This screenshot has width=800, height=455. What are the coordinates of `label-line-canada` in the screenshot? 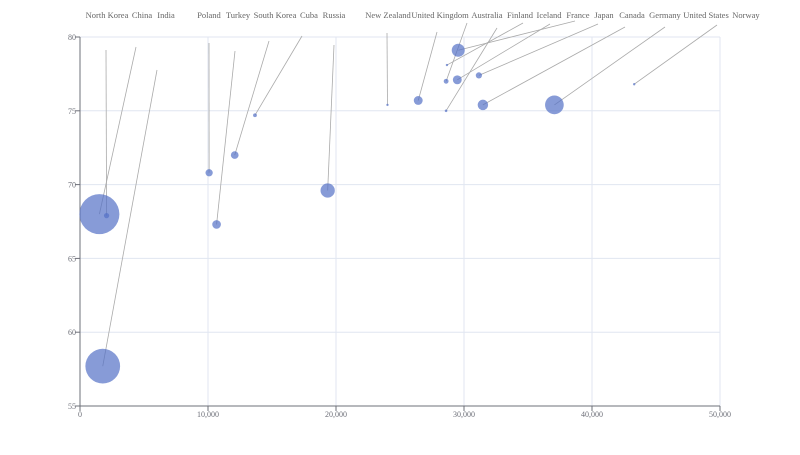 It's located at (538, 49).